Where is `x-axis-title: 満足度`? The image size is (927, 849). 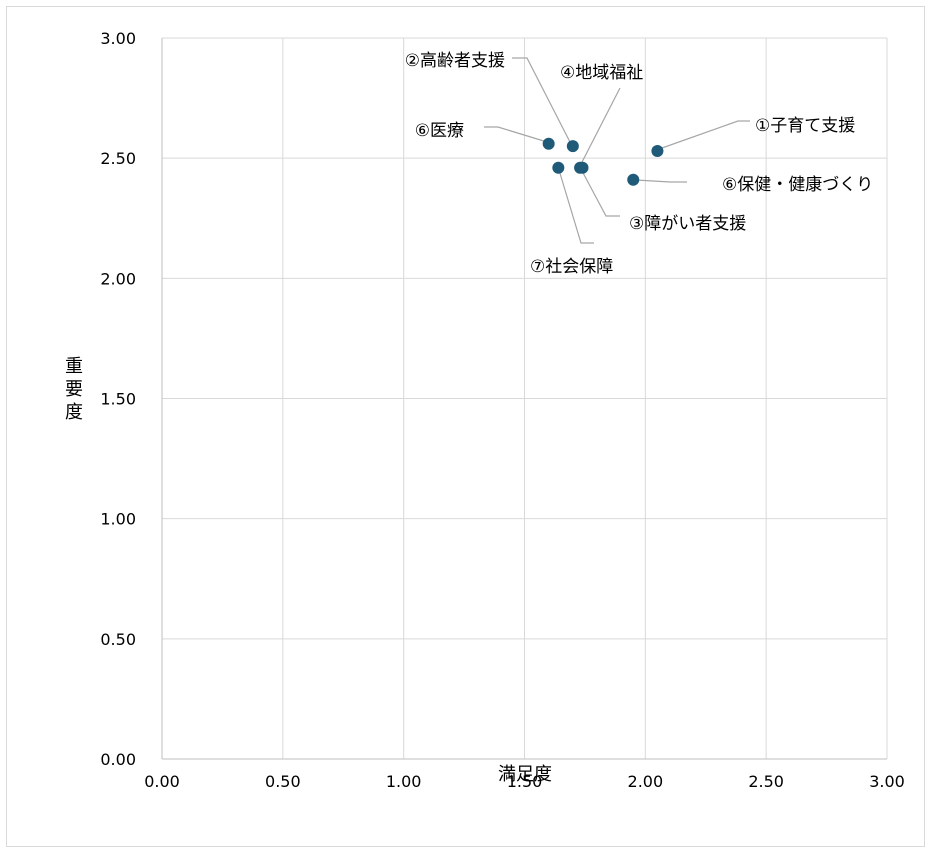
x-axis-title: 満足度 is located at coordinates (525, 774).